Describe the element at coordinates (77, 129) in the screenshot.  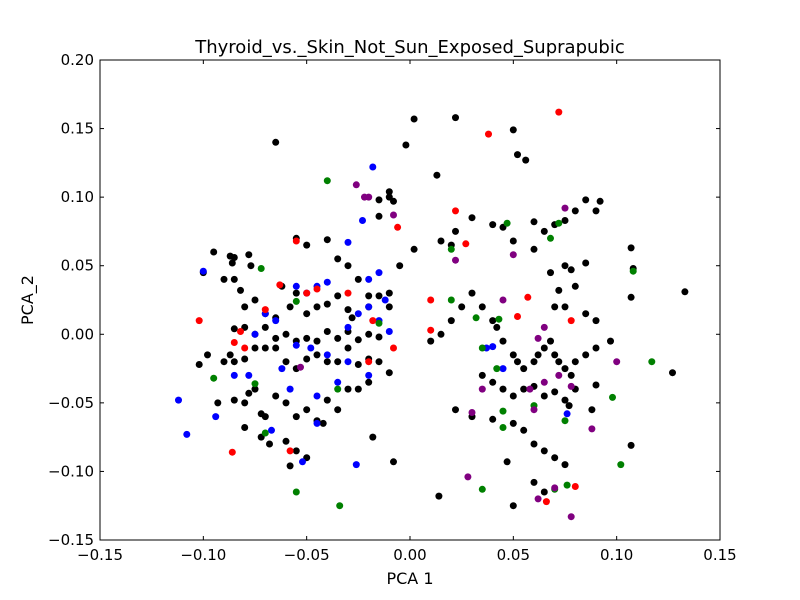
I see `y-tick-label: 0.15` at that location.